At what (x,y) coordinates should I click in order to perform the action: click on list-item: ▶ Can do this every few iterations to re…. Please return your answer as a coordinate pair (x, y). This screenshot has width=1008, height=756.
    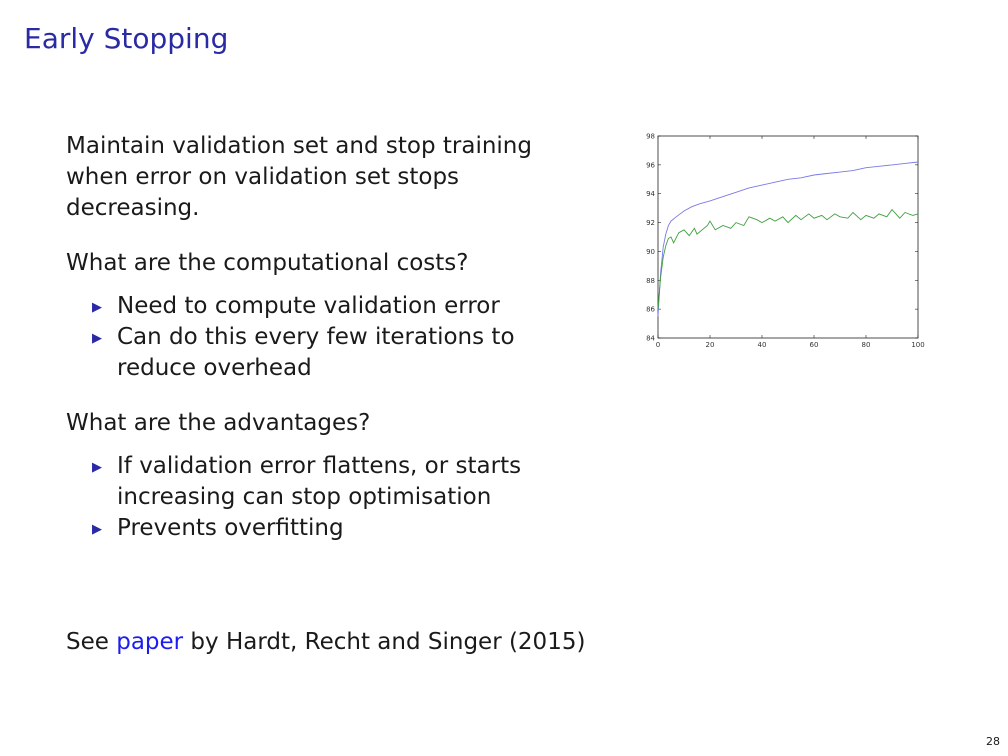
    Looking at the image, I should click on (316, 353).